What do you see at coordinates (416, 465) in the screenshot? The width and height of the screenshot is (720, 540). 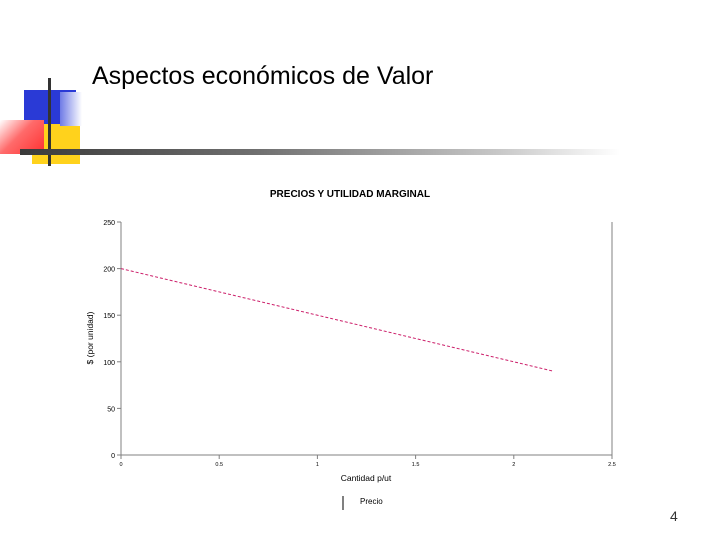 I see `x-tick-label: 1.5` at bounding box center [416, 465].